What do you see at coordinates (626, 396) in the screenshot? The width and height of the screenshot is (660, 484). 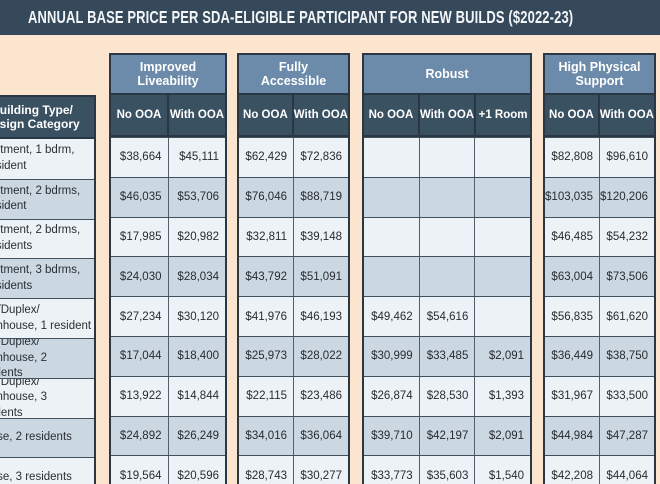 I see `price-cell: $33,500` at bounding box center [626, 396].